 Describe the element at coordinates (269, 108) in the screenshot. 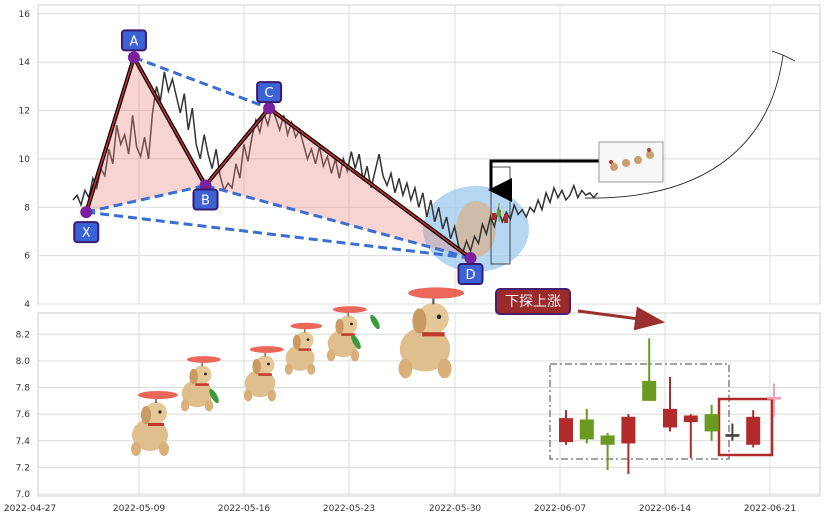

I see `xabcd-point-c` at that location.